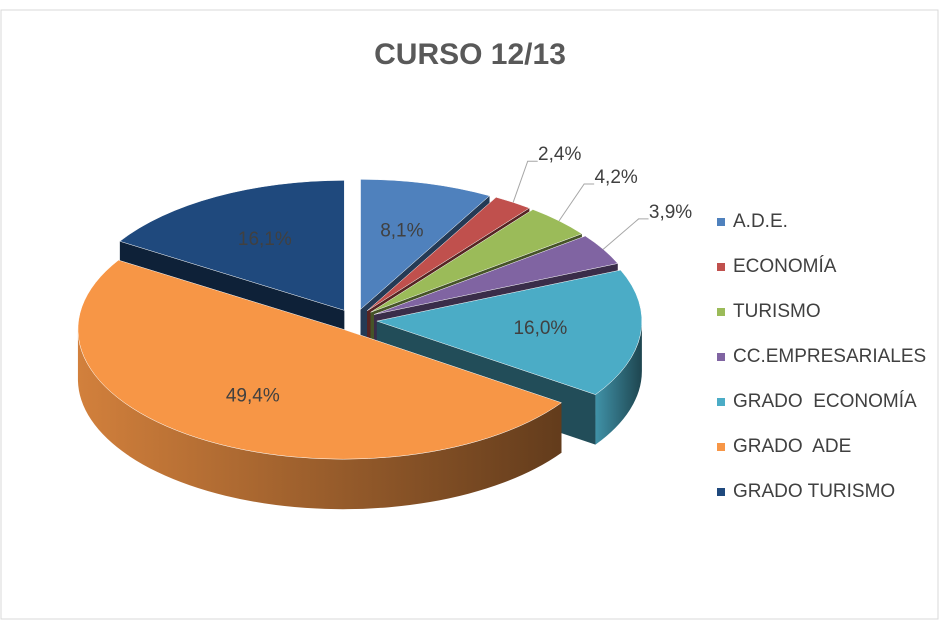  What do you see at coordinates (825, 401) in the screenshot?
I see `legend-label: GRADO ECONOMÍA` at bounding box center [825, 401].